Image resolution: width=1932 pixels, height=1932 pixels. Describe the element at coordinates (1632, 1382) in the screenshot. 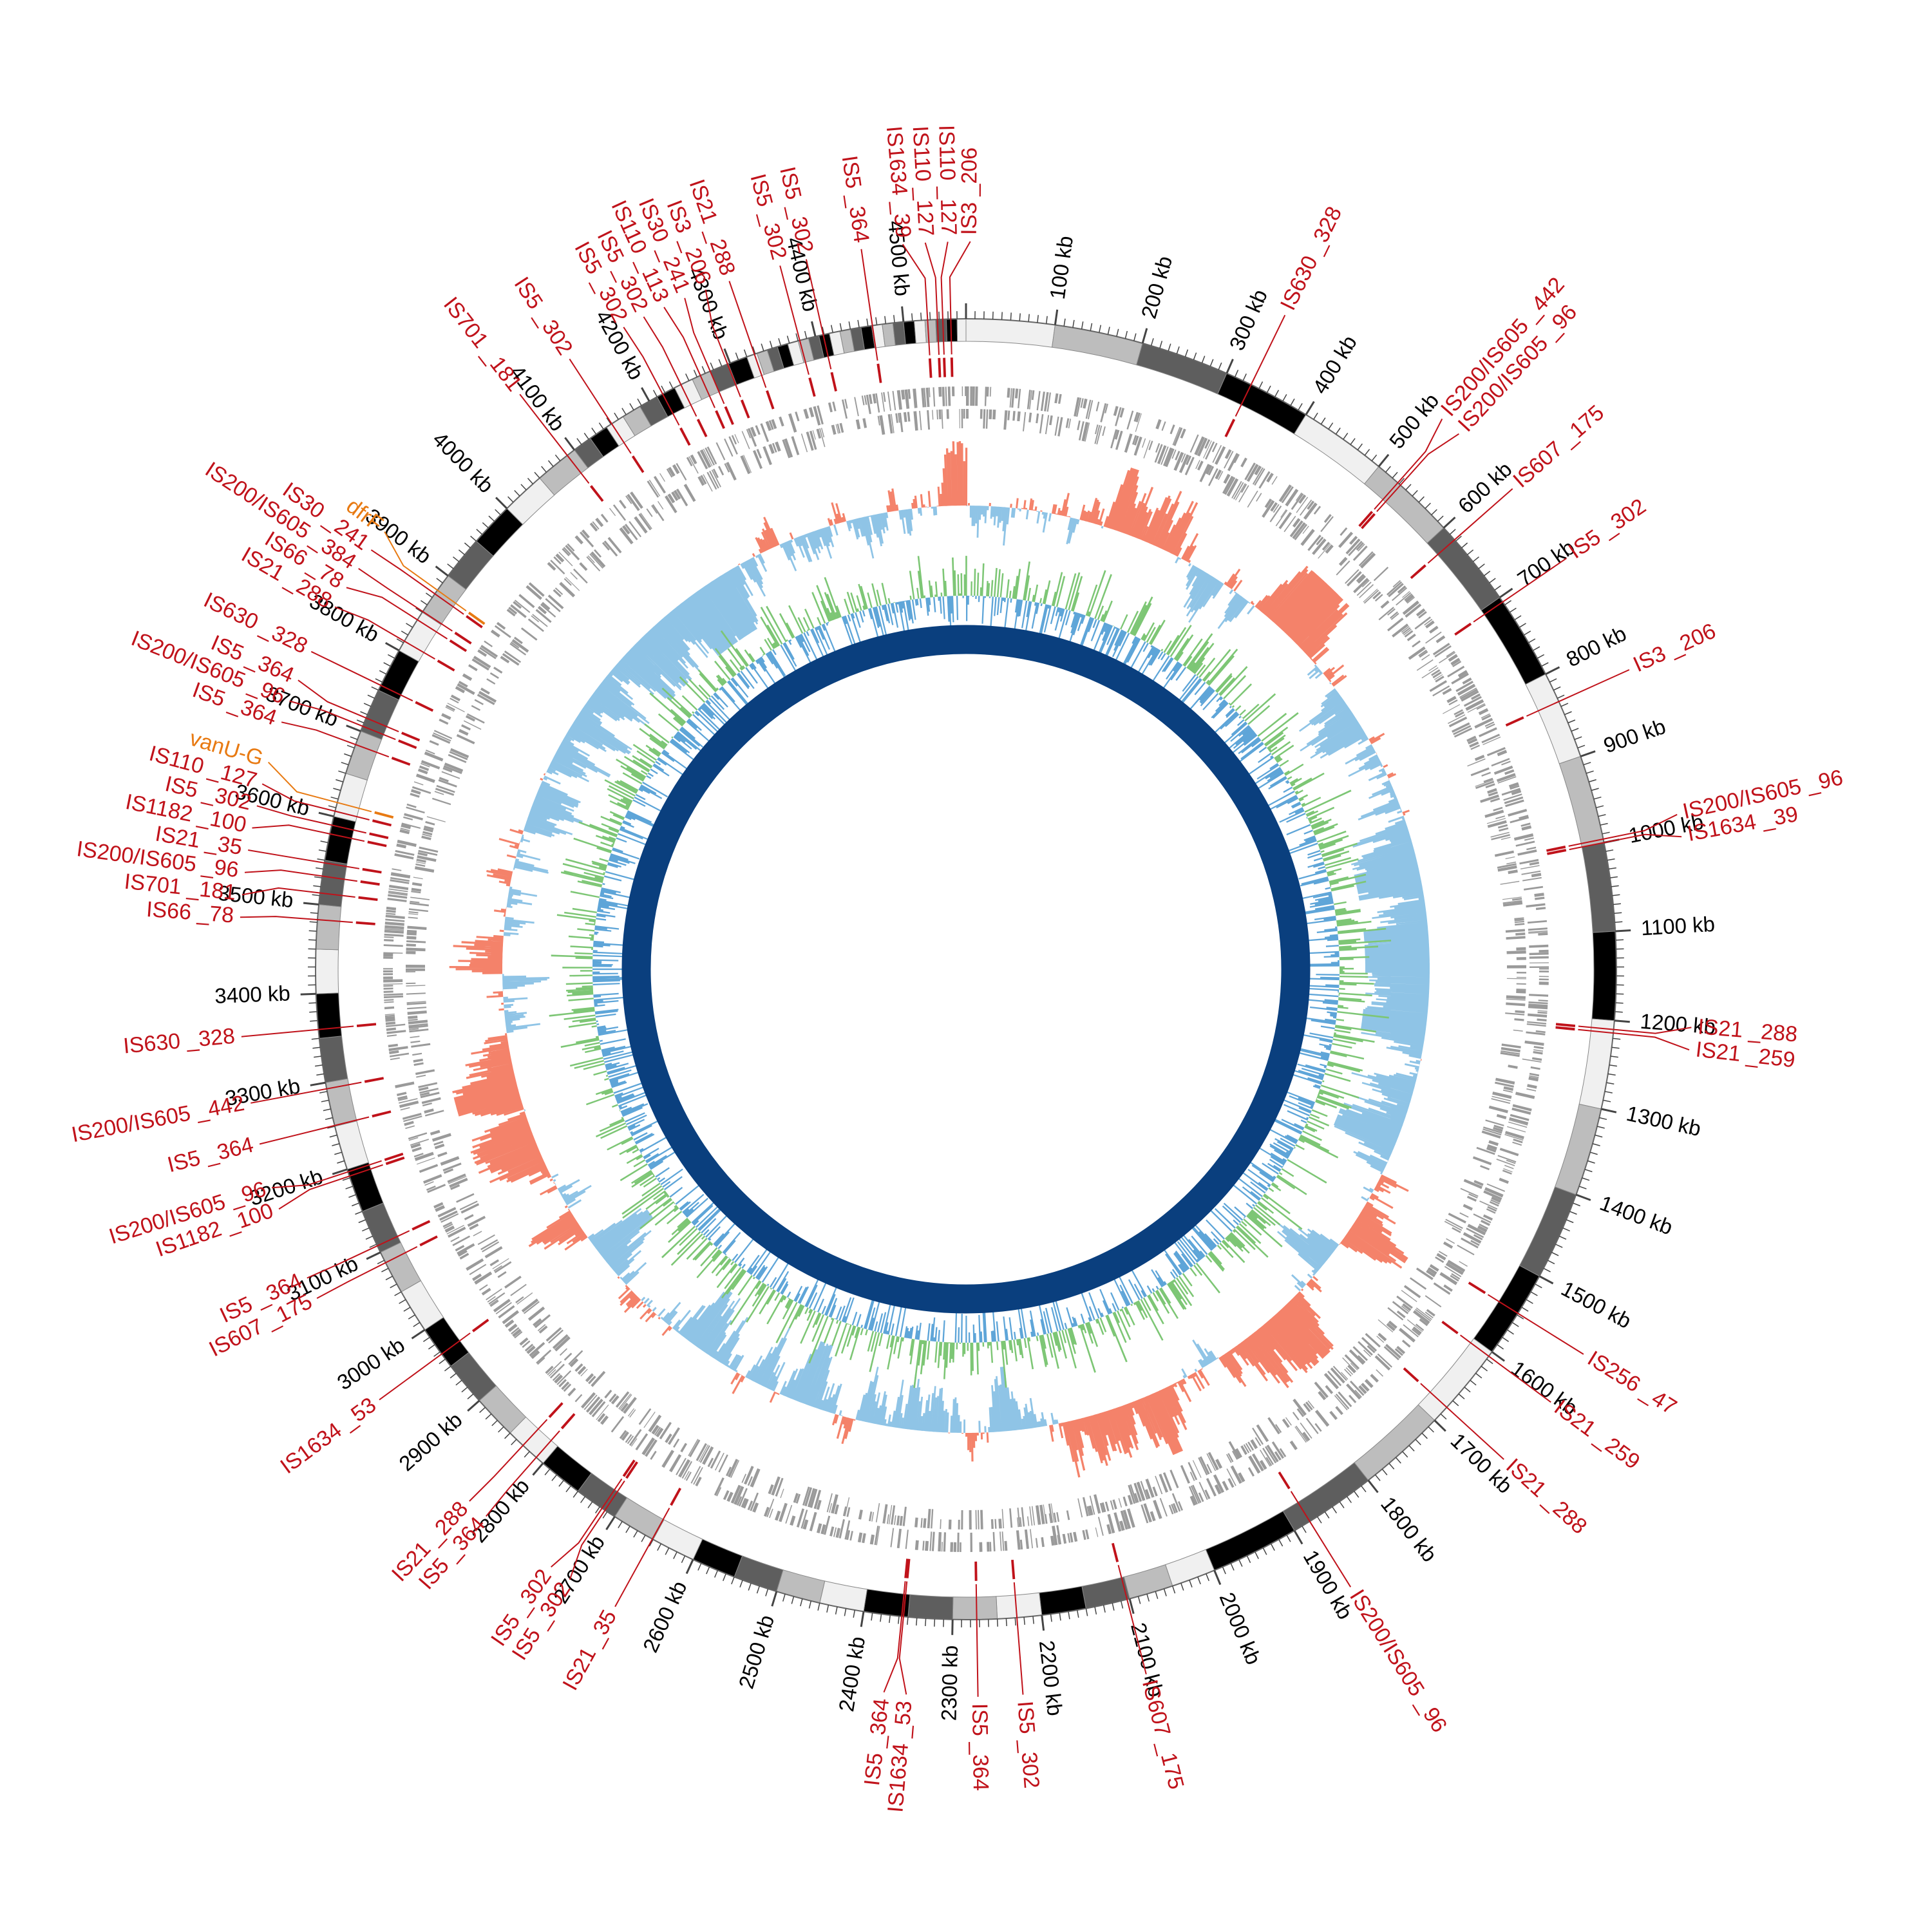

I see `is-element-label: IS256 _47` at that location.